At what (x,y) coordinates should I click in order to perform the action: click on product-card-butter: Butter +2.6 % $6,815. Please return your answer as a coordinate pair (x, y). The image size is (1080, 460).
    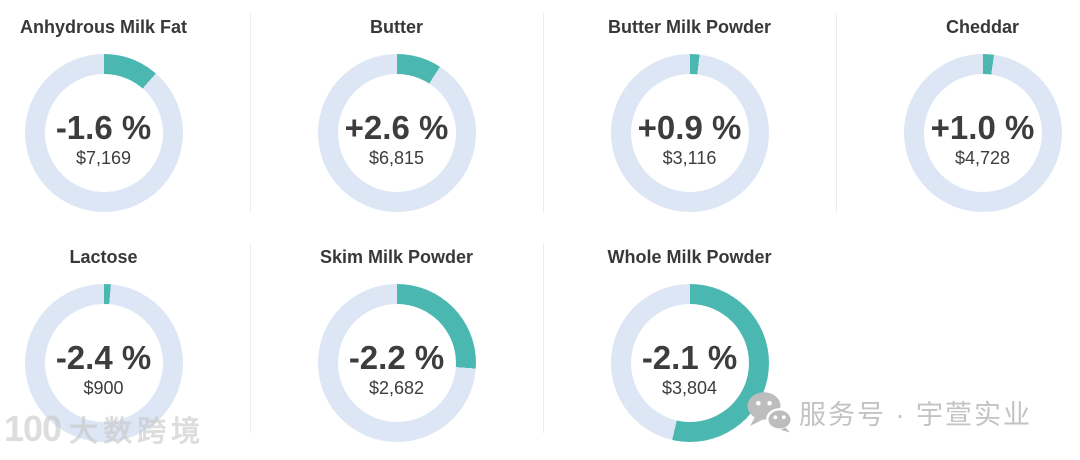
    Looking at the image, I should click on (396, 110).